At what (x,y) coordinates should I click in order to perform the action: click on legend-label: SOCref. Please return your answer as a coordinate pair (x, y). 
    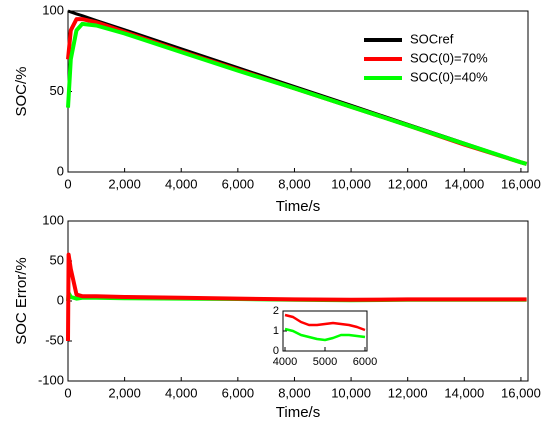
    Looking at the image, I should click on (432, 38).